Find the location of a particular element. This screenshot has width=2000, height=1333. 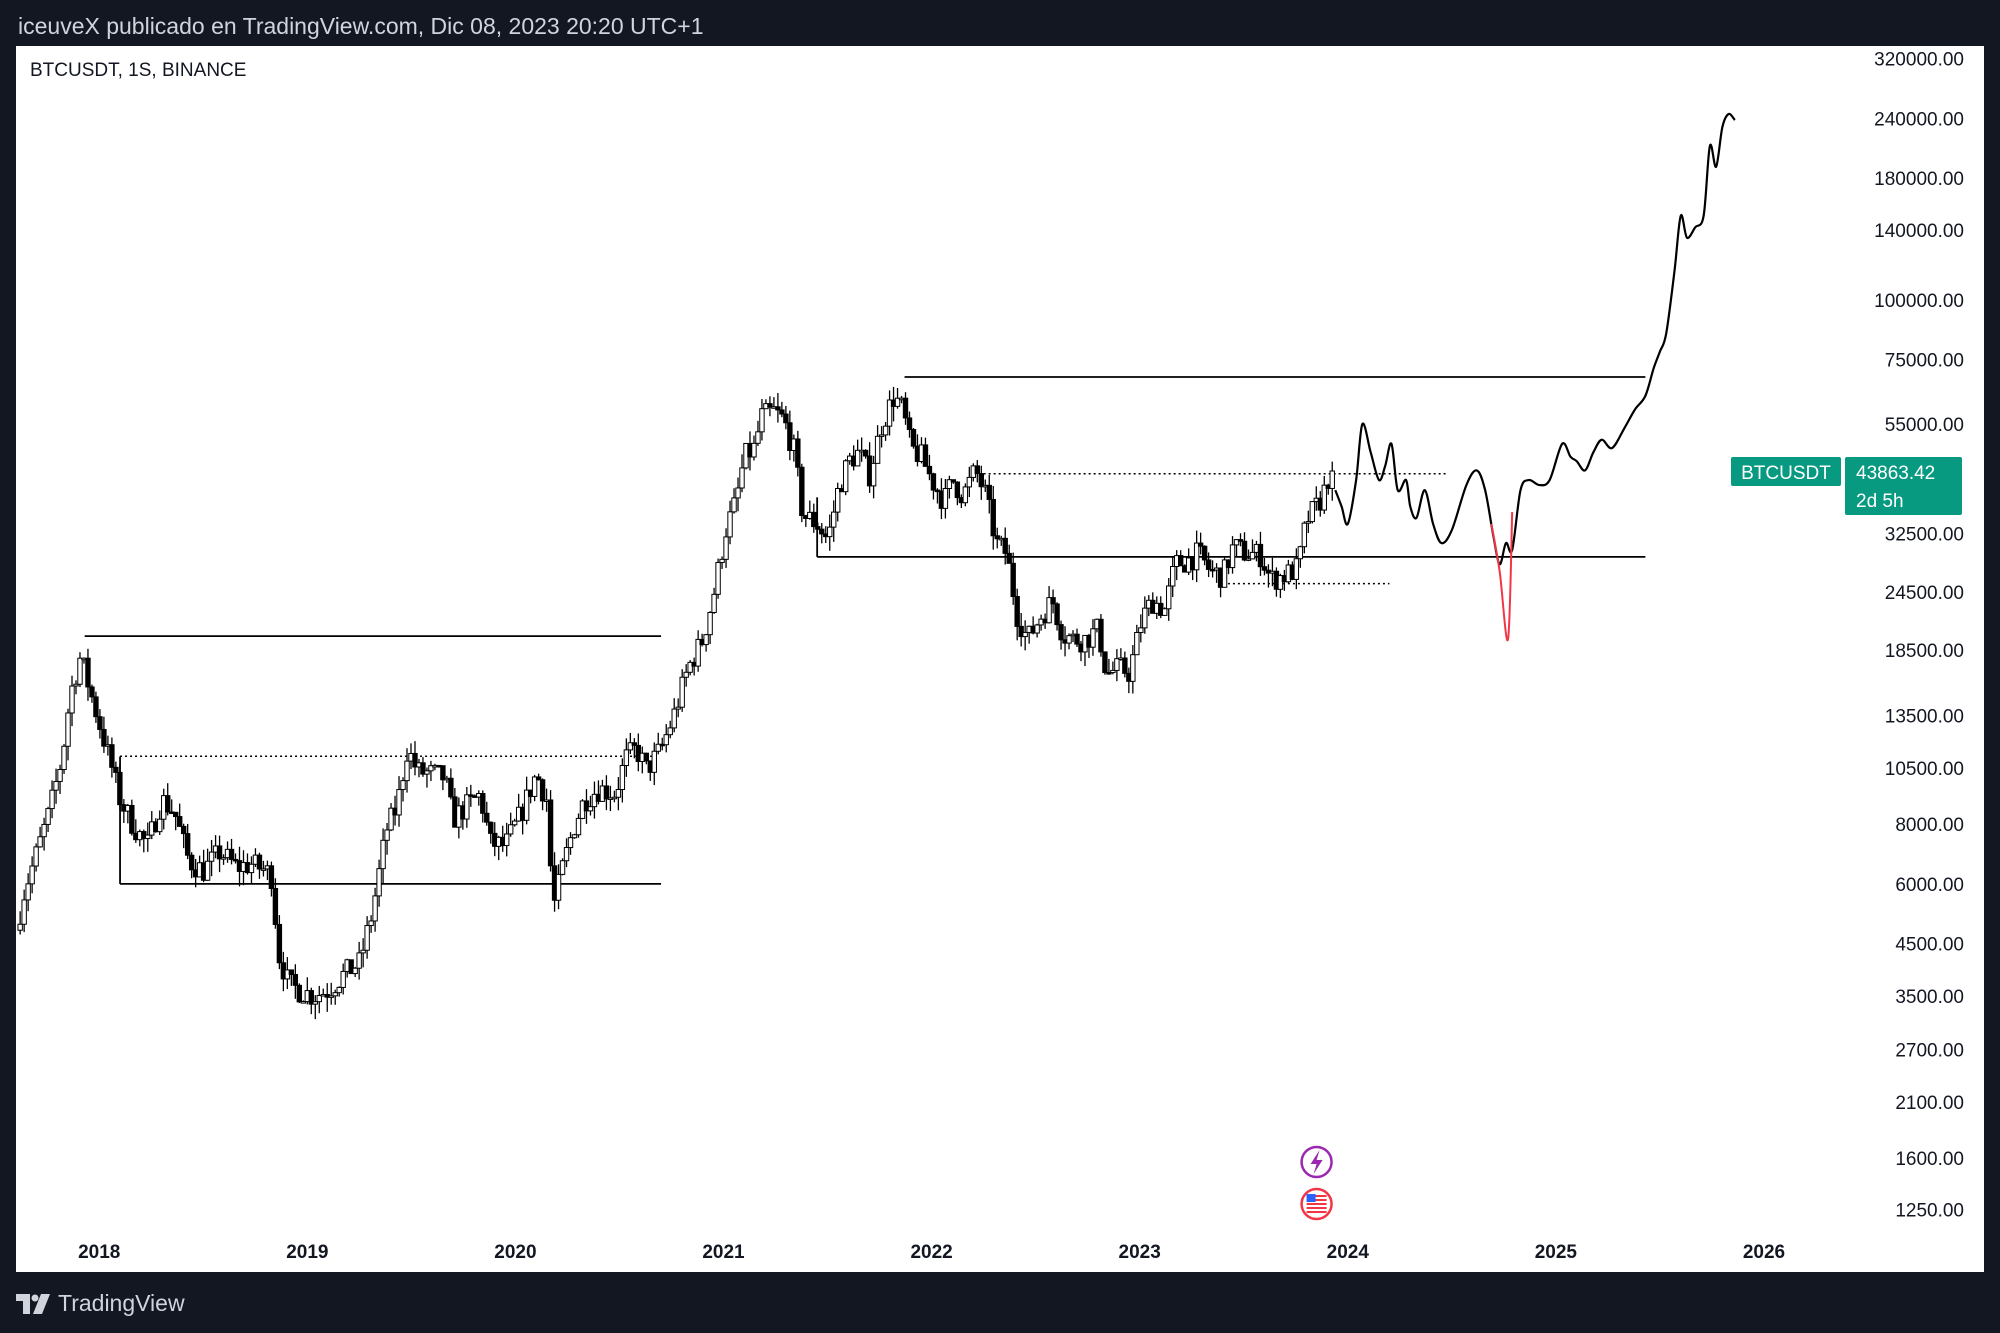

time-tick-label: 2022 is located at coordinates (931, 1252).